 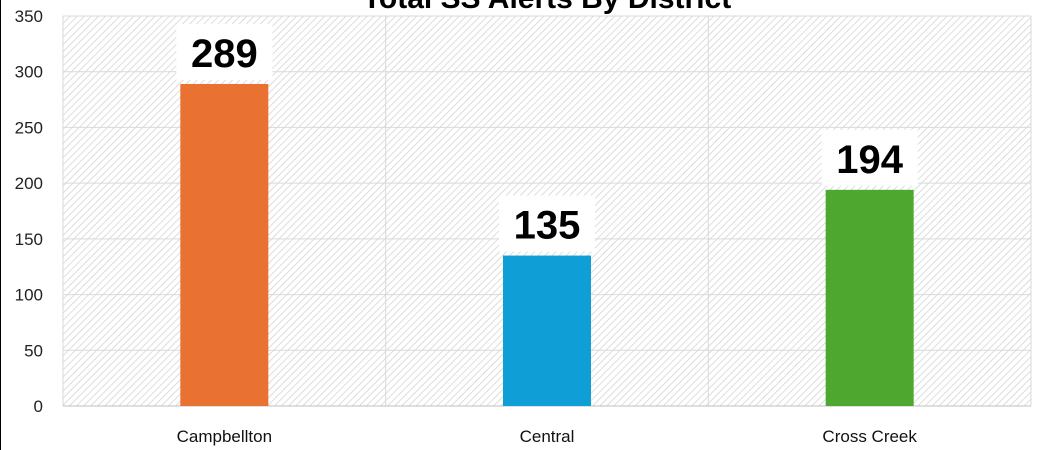 What do you see at coordinates (33, 350) in the screenshot?
I see `y-tick-label: 50` at bounding box center [33, 350].